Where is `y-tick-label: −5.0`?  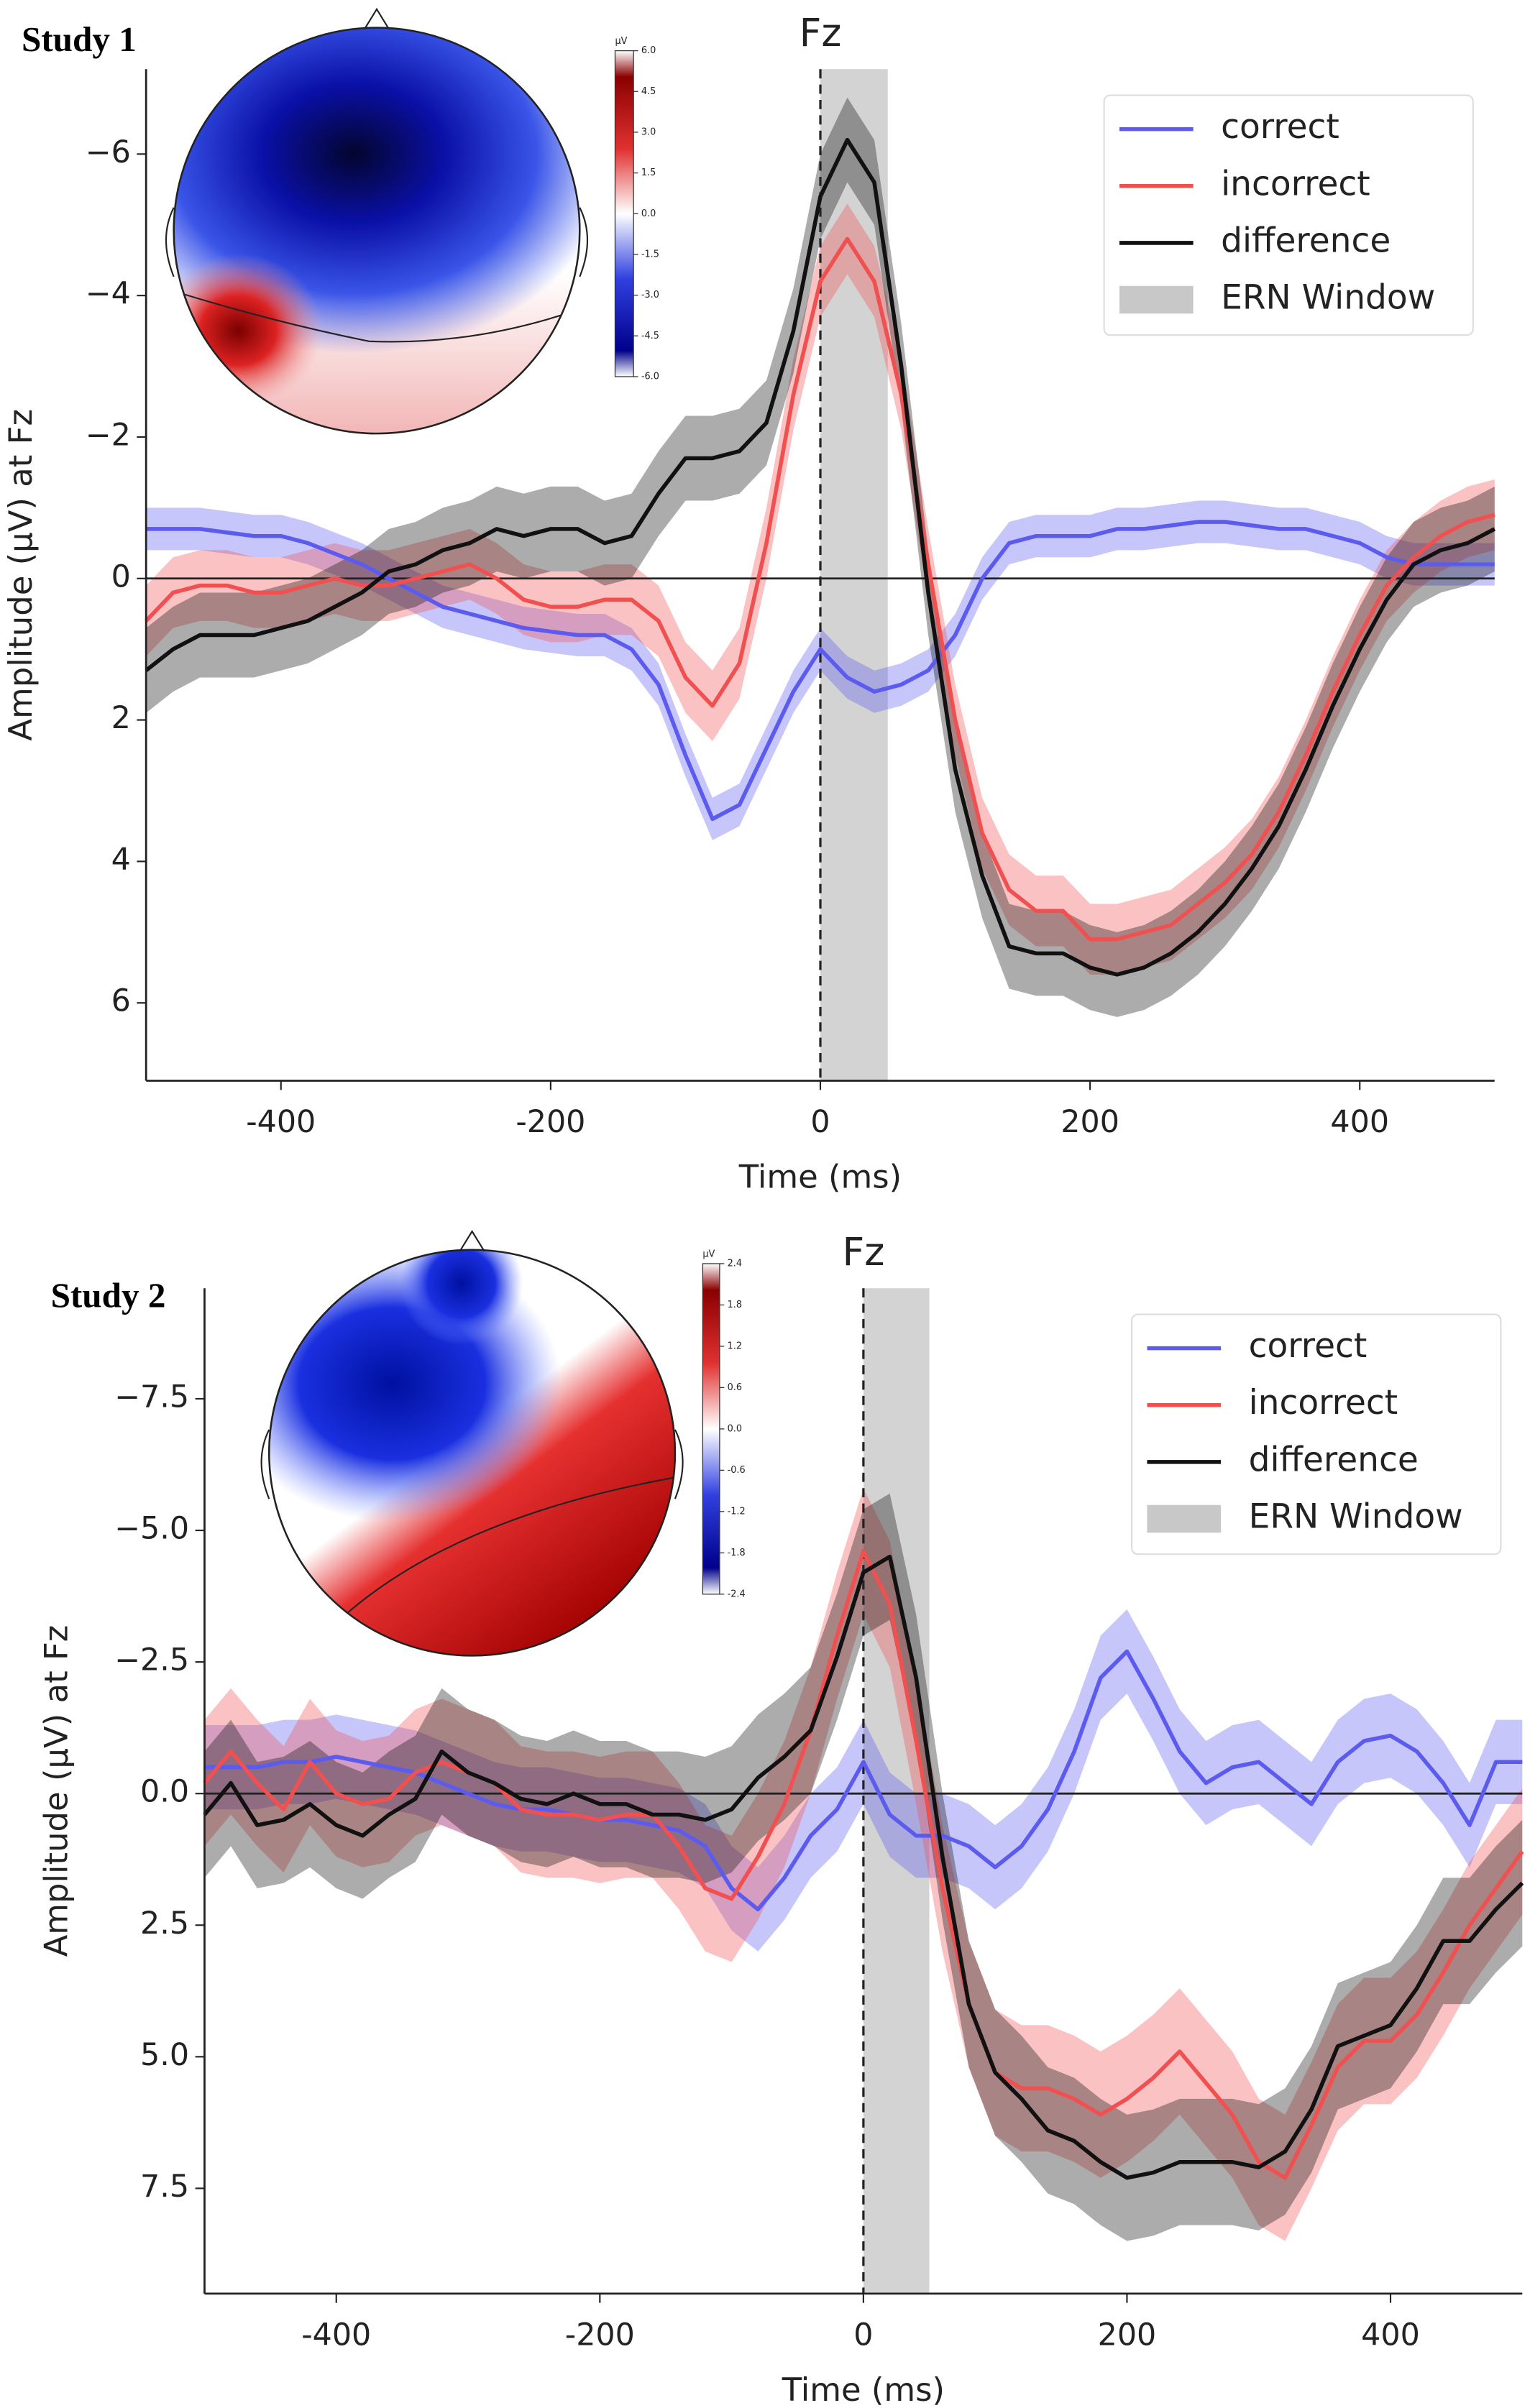 y-tick-label: −5.0 is located at coordinates (151, 1529).